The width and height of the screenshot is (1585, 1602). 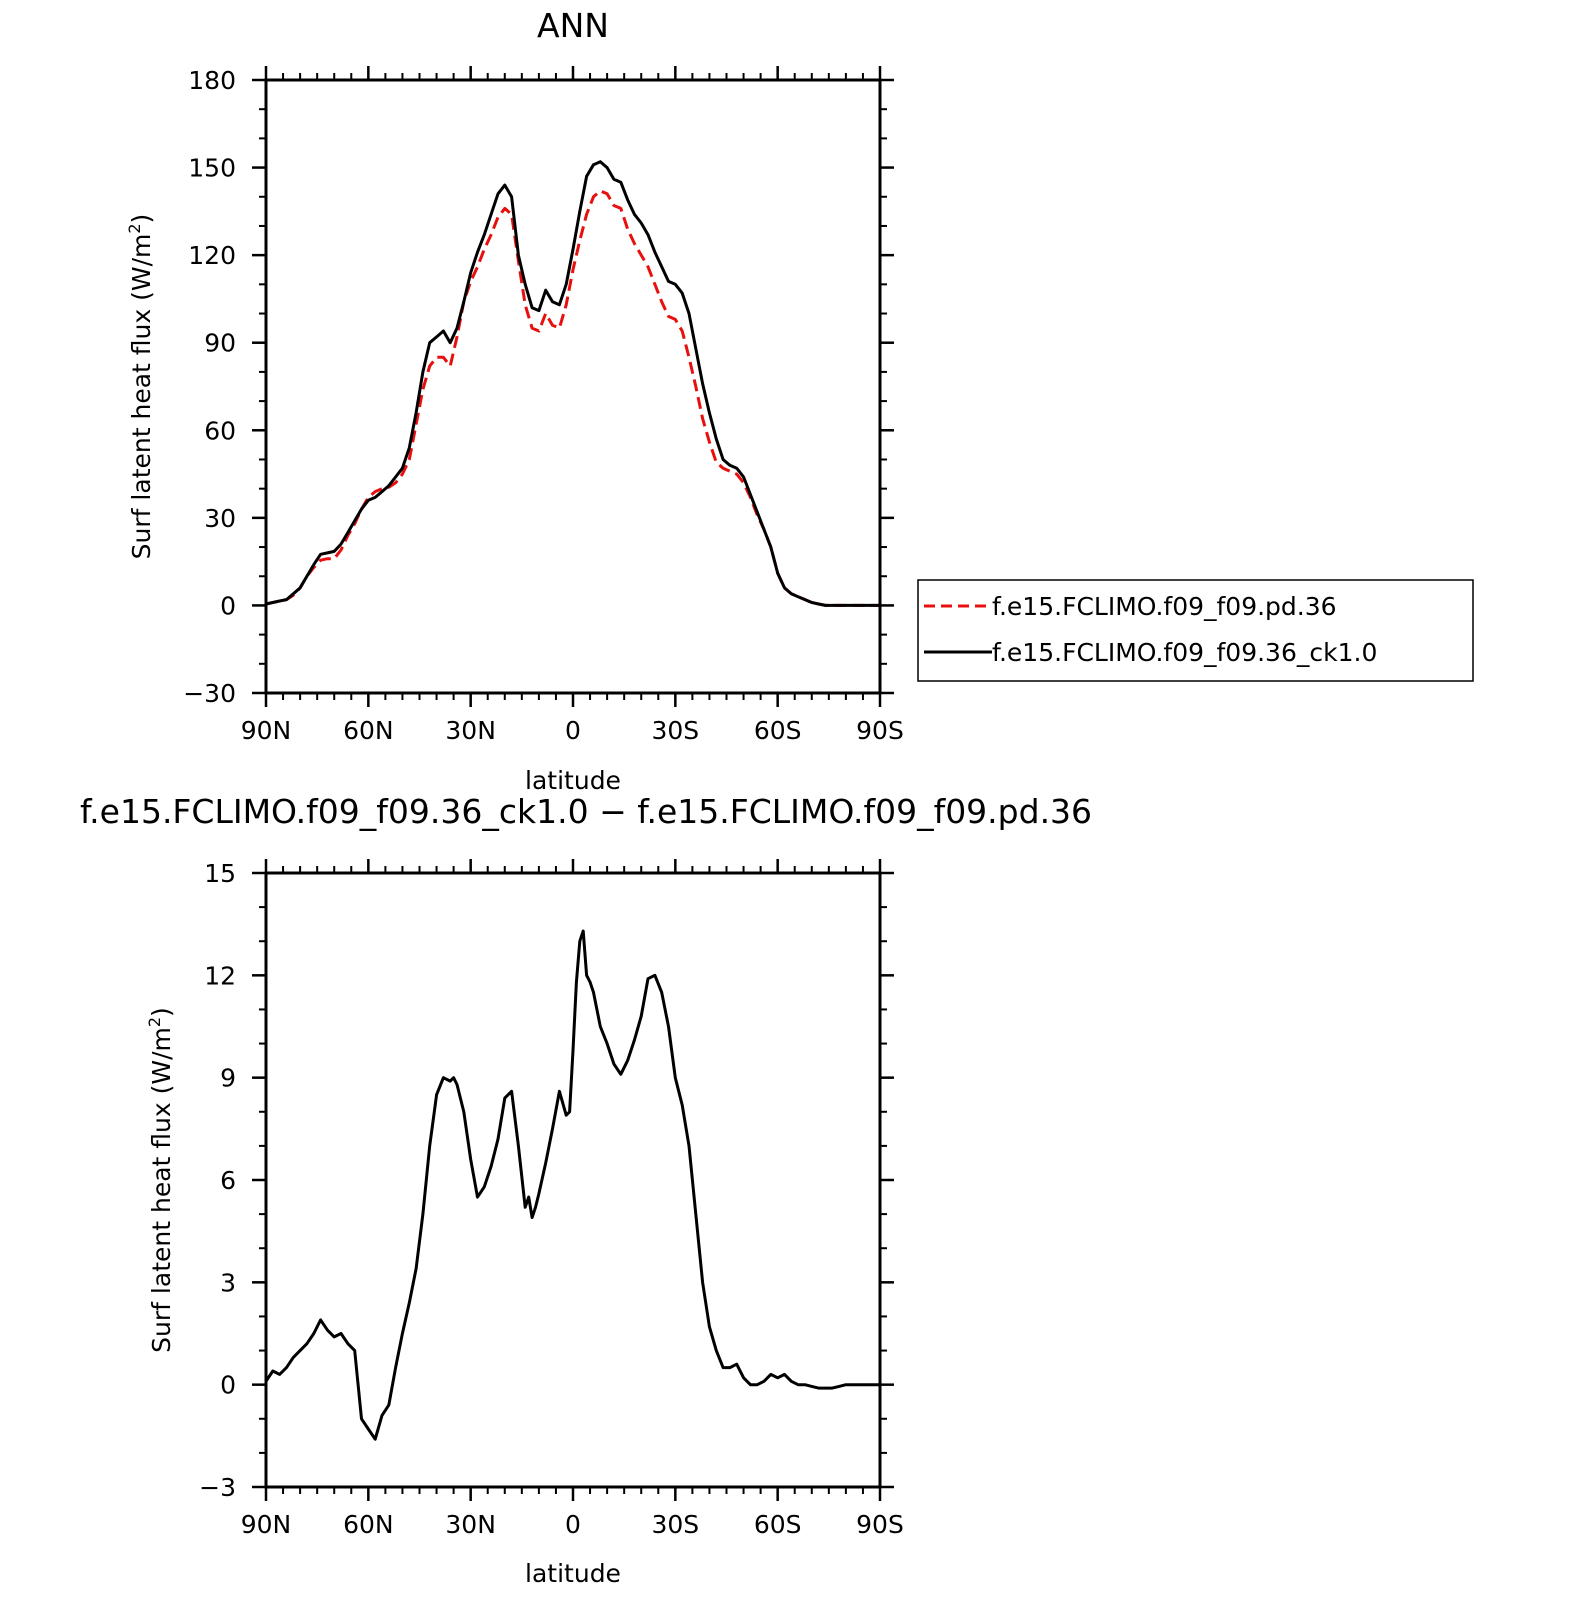 I want to click on top-y-label-sup: 2, so click(x=134, y=228).